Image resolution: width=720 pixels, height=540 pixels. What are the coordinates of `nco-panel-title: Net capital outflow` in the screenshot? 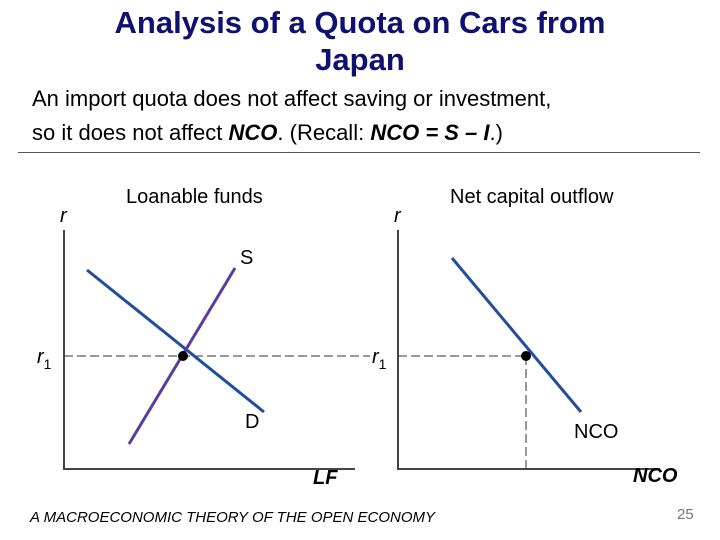 It's located at (532, 197).